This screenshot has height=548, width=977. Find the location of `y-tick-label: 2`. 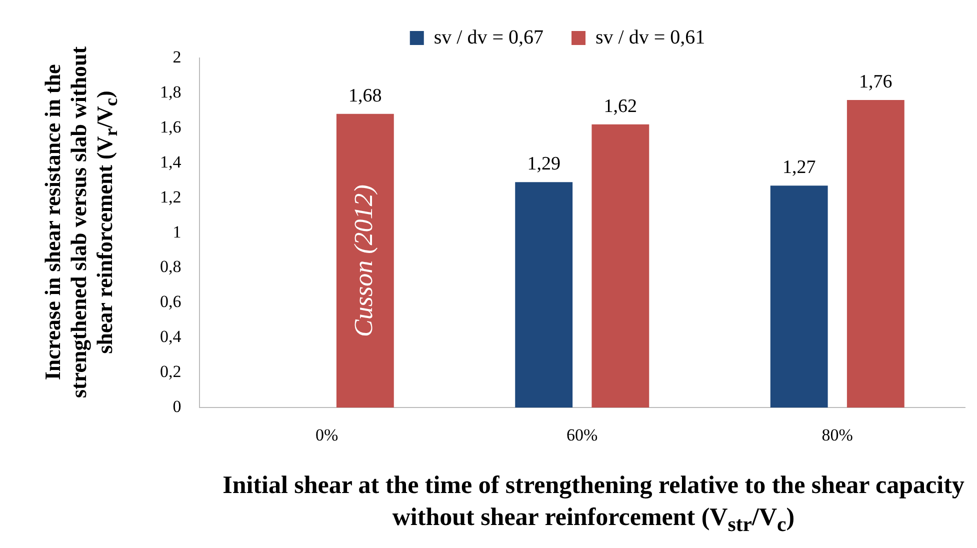

y-tick-label: 2 is located at coordinates (177, 56).